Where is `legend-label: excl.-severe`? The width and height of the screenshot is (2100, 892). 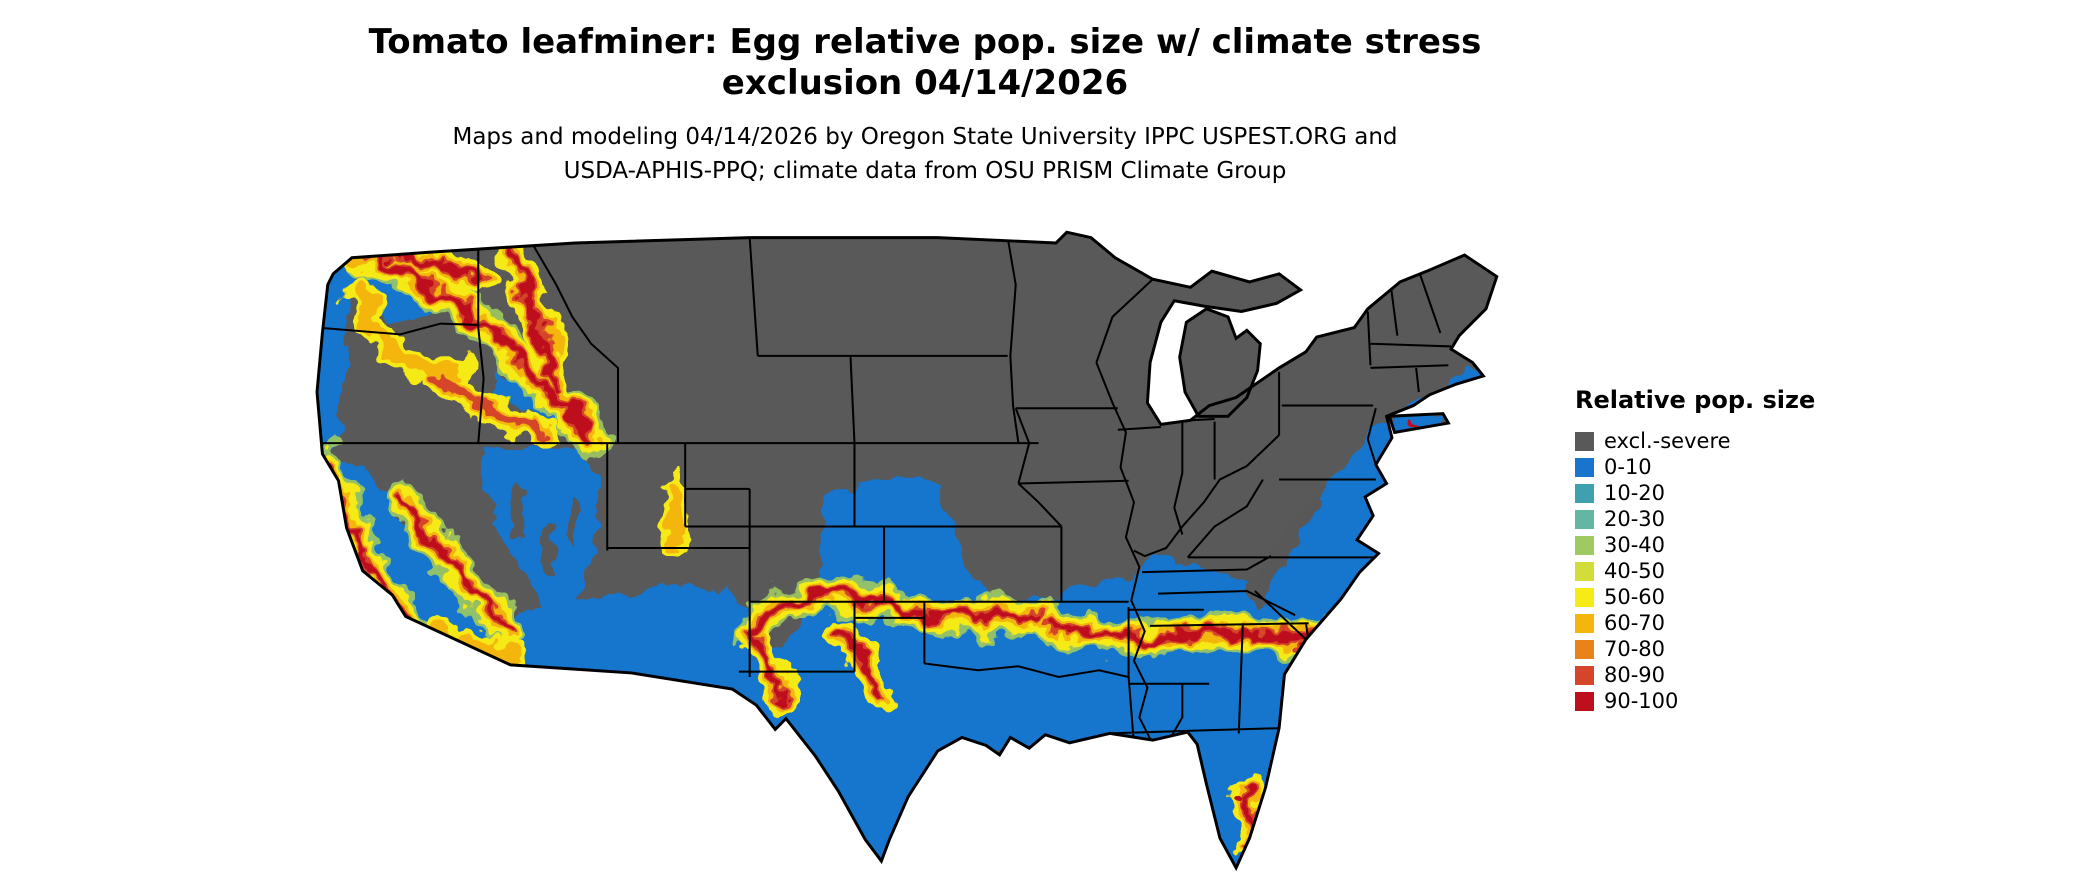 legend-label: excl.-severe is located at coordinates (1667, 440).